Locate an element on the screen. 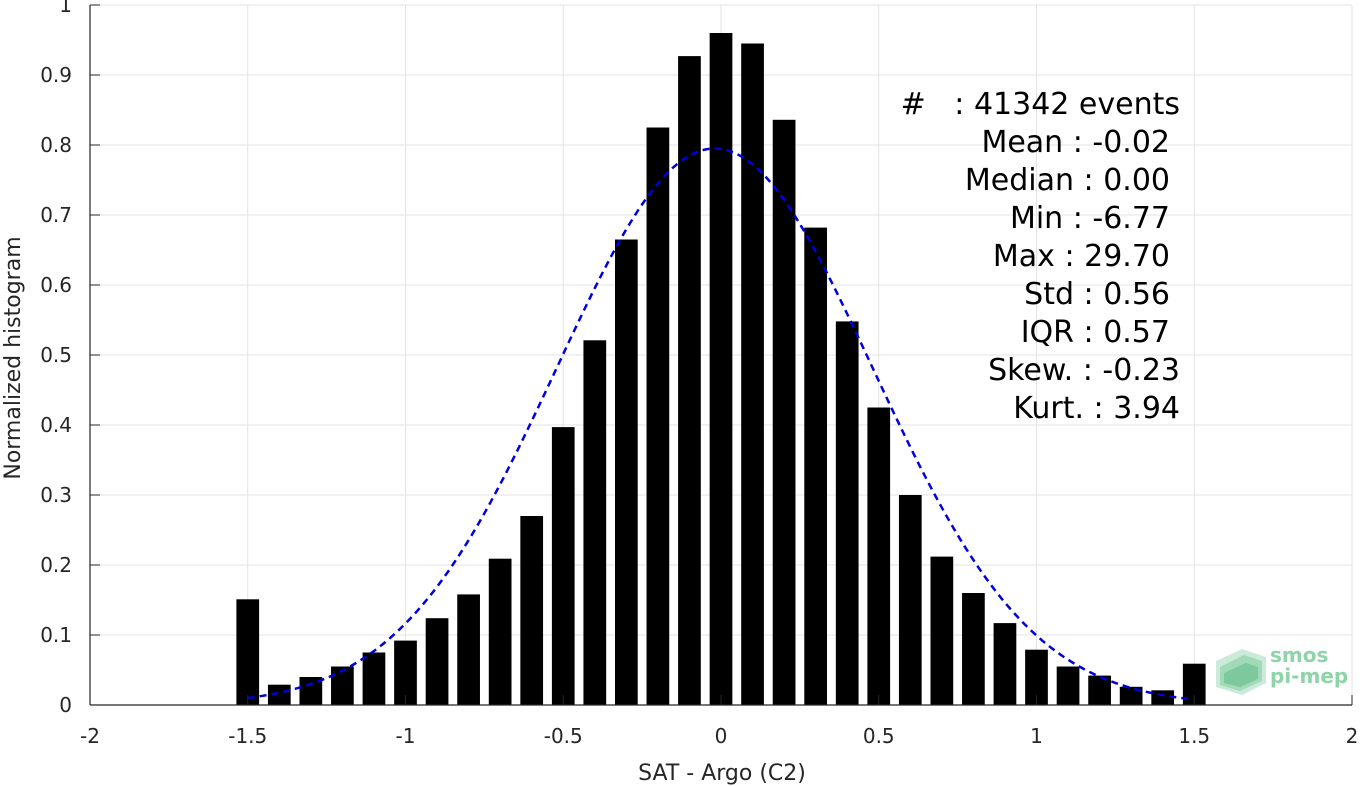  logo-text: smos pi-mep is located at coordinates (1309, 666).